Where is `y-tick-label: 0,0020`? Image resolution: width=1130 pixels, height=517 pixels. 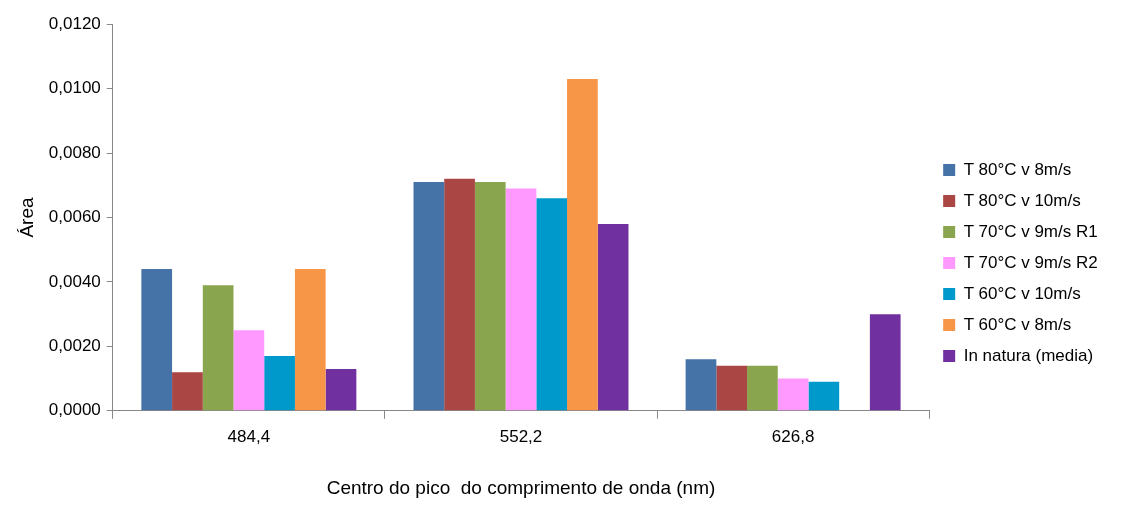 y-tick-label: 0,0020 is located at coordinates (74, 346).